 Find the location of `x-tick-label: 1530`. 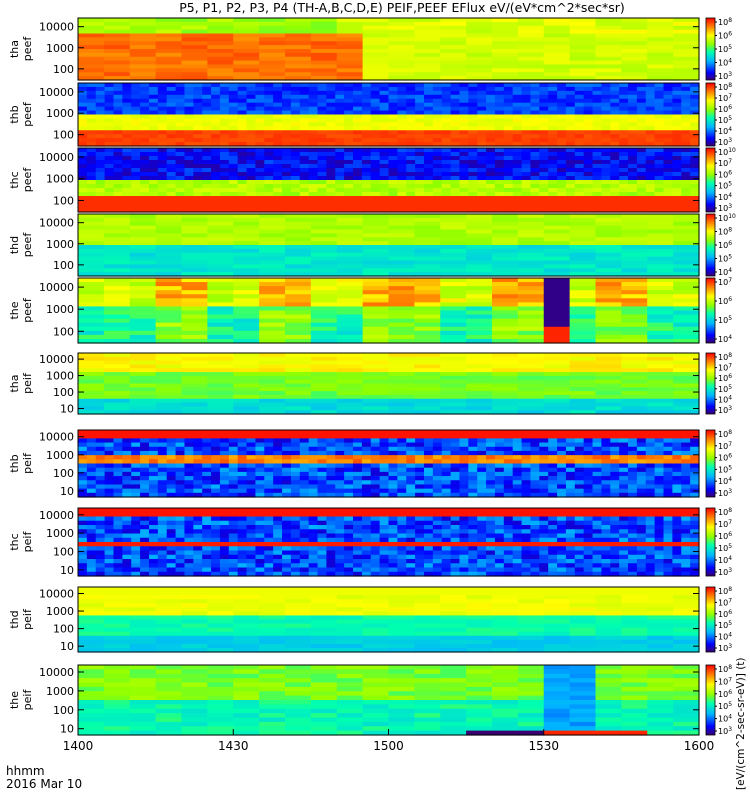

x-tick-label: 1530 is located at coordinates (543, 746).